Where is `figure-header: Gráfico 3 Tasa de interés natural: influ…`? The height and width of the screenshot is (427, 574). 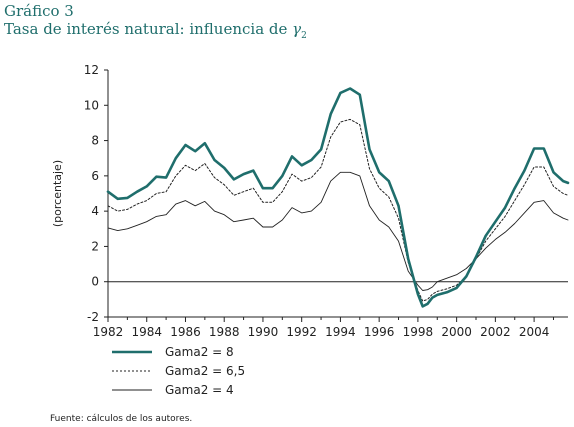
figure-header: Gráfico 3 Tasa de interés natural: influ… is located at coordinates (155, 23).